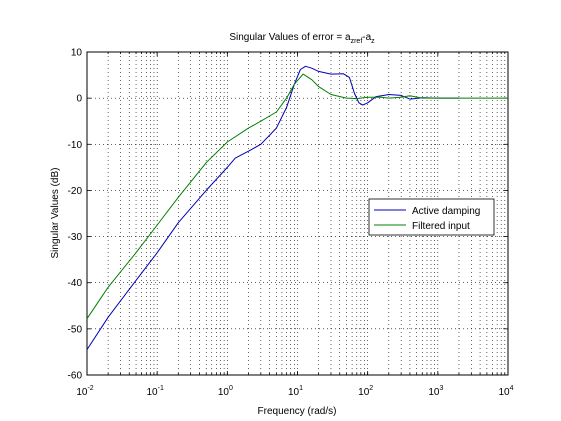  What do you see at coordinates (446, 211) in the screenshot?
I see `legend-label-active-damping: Active damping` at bounding box center [446, 211].